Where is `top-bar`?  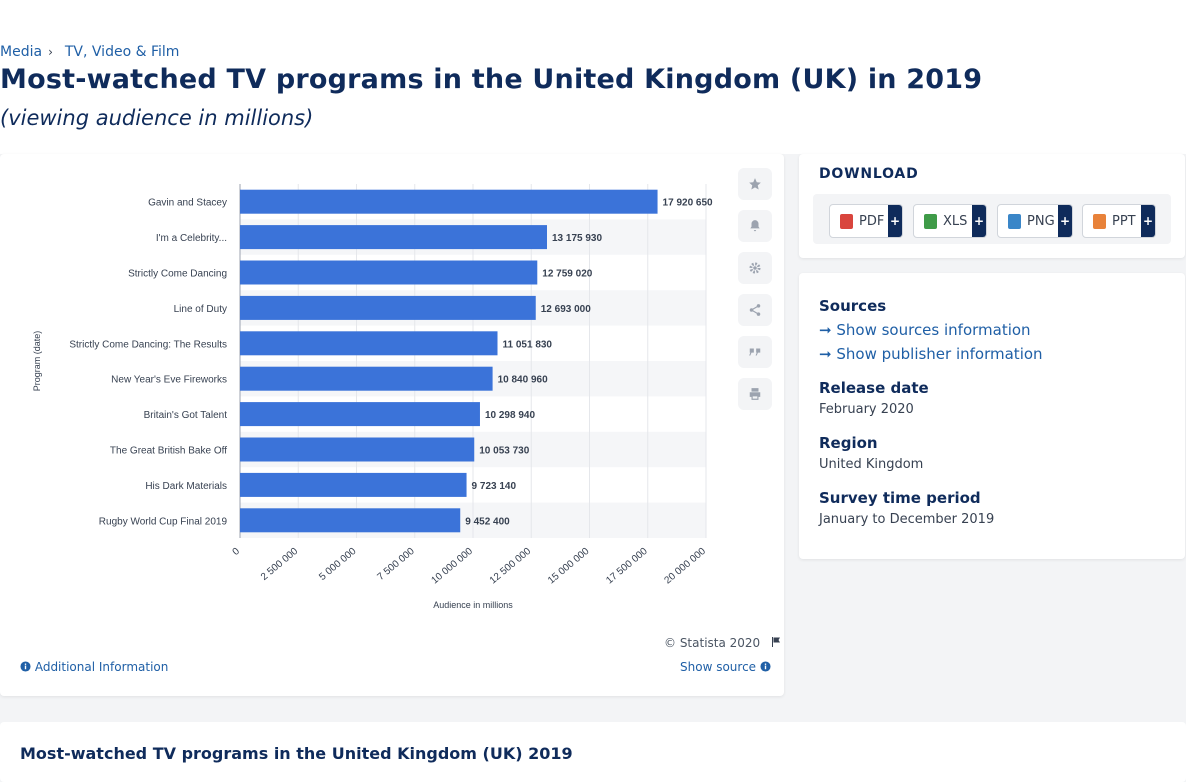 top-bar is located at coordinates (593, 18).